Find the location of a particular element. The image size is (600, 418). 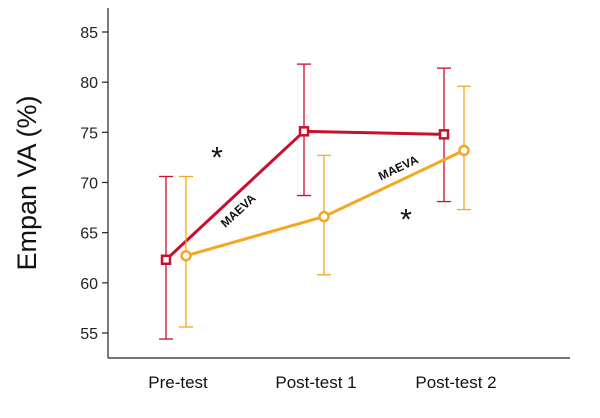

y-tick-label: 75 is located at coordinates (89, 133).